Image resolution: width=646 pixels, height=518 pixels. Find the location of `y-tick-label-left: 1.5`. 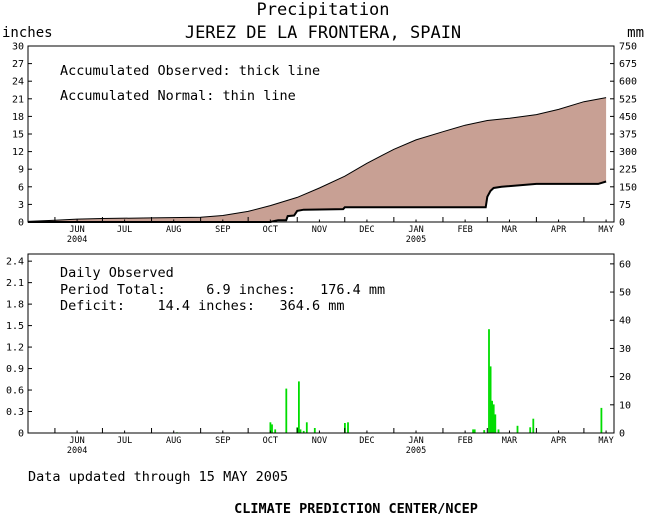

y-tick-label-left: 1.5 is located at coordinates (15, 326).